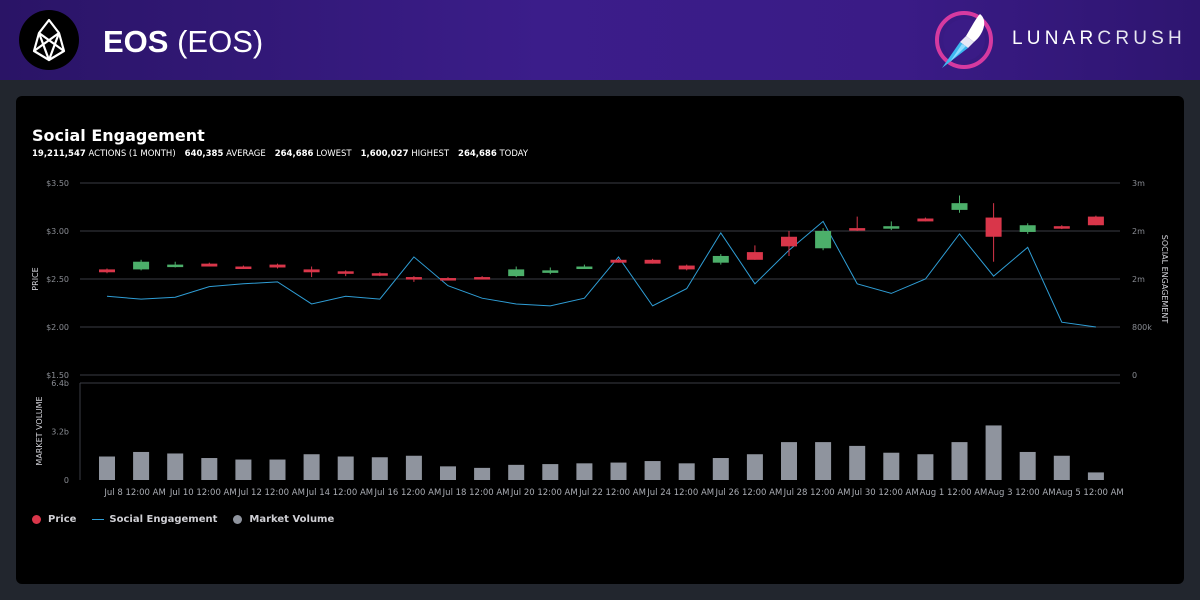 Image resolution: width=1200 pixels, height=600 pixels. What do you see at coordinates (384, 154) in the screenshot?
I see `stat-value: 1,600,027` at bounding box center [384, 154].